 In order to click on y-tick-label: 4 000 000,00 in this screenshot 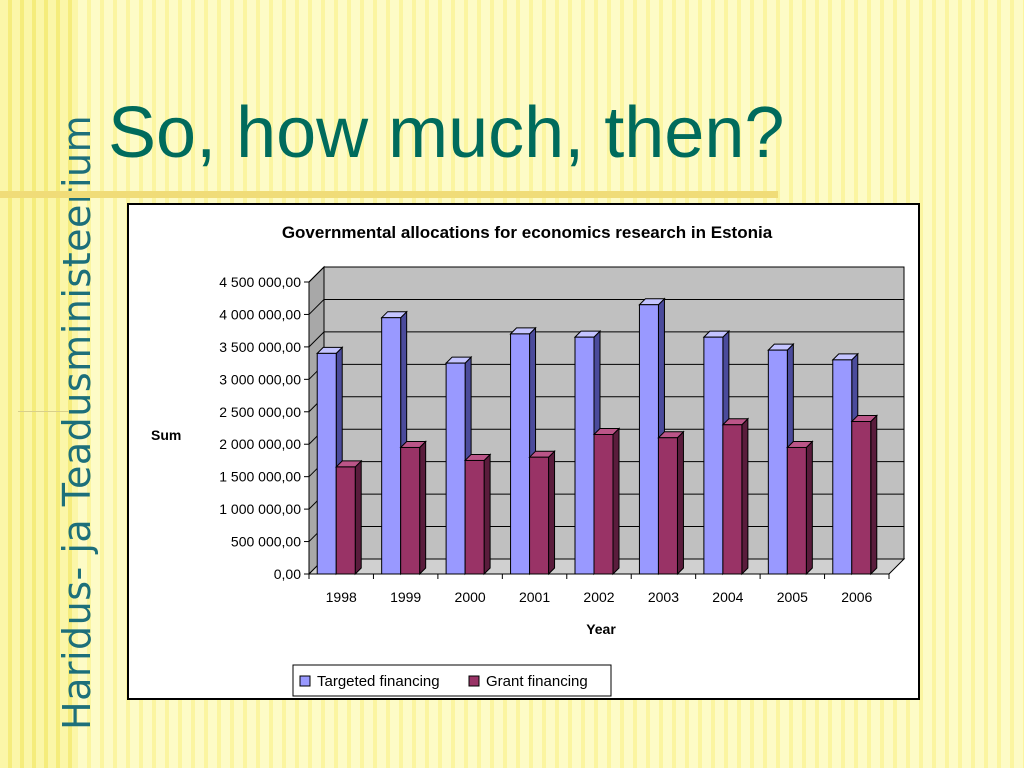, I will do `click(260, 314)`.